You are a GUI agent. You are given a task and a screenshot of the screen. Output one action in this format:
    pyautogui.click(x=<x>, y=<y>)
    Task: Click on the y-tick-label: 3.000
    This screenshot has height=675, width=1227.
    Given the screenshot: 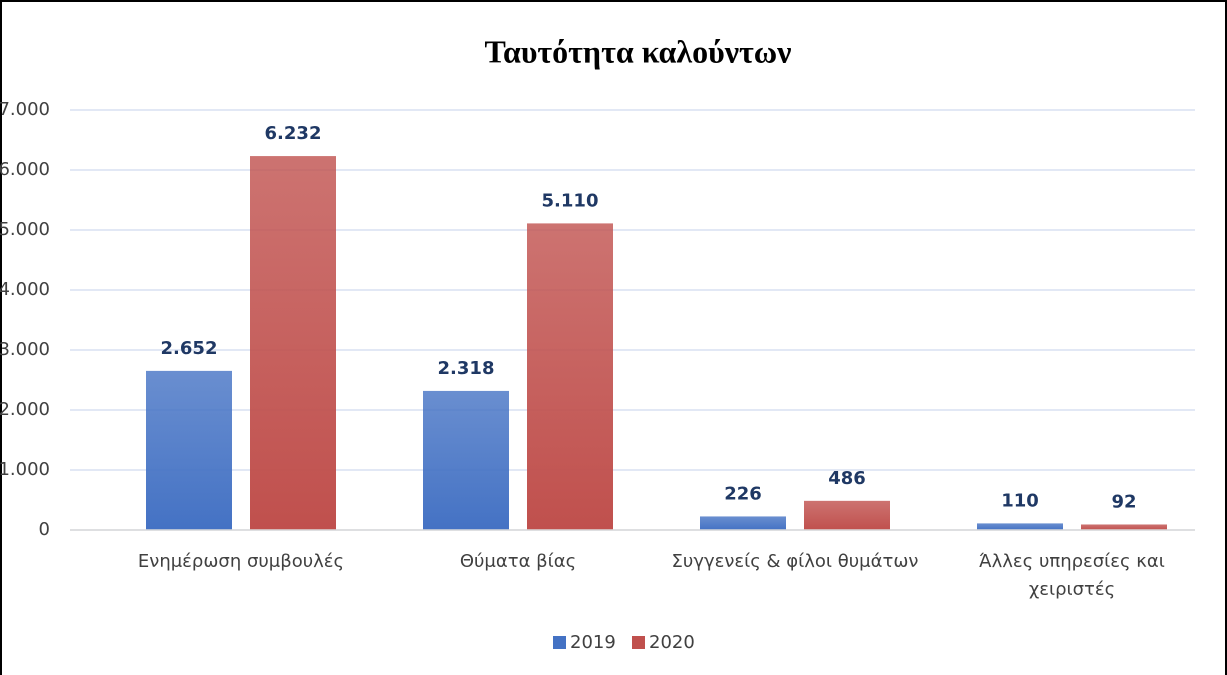 What is the action you would take?
    pyautogui.click(x=25, y=349)
    